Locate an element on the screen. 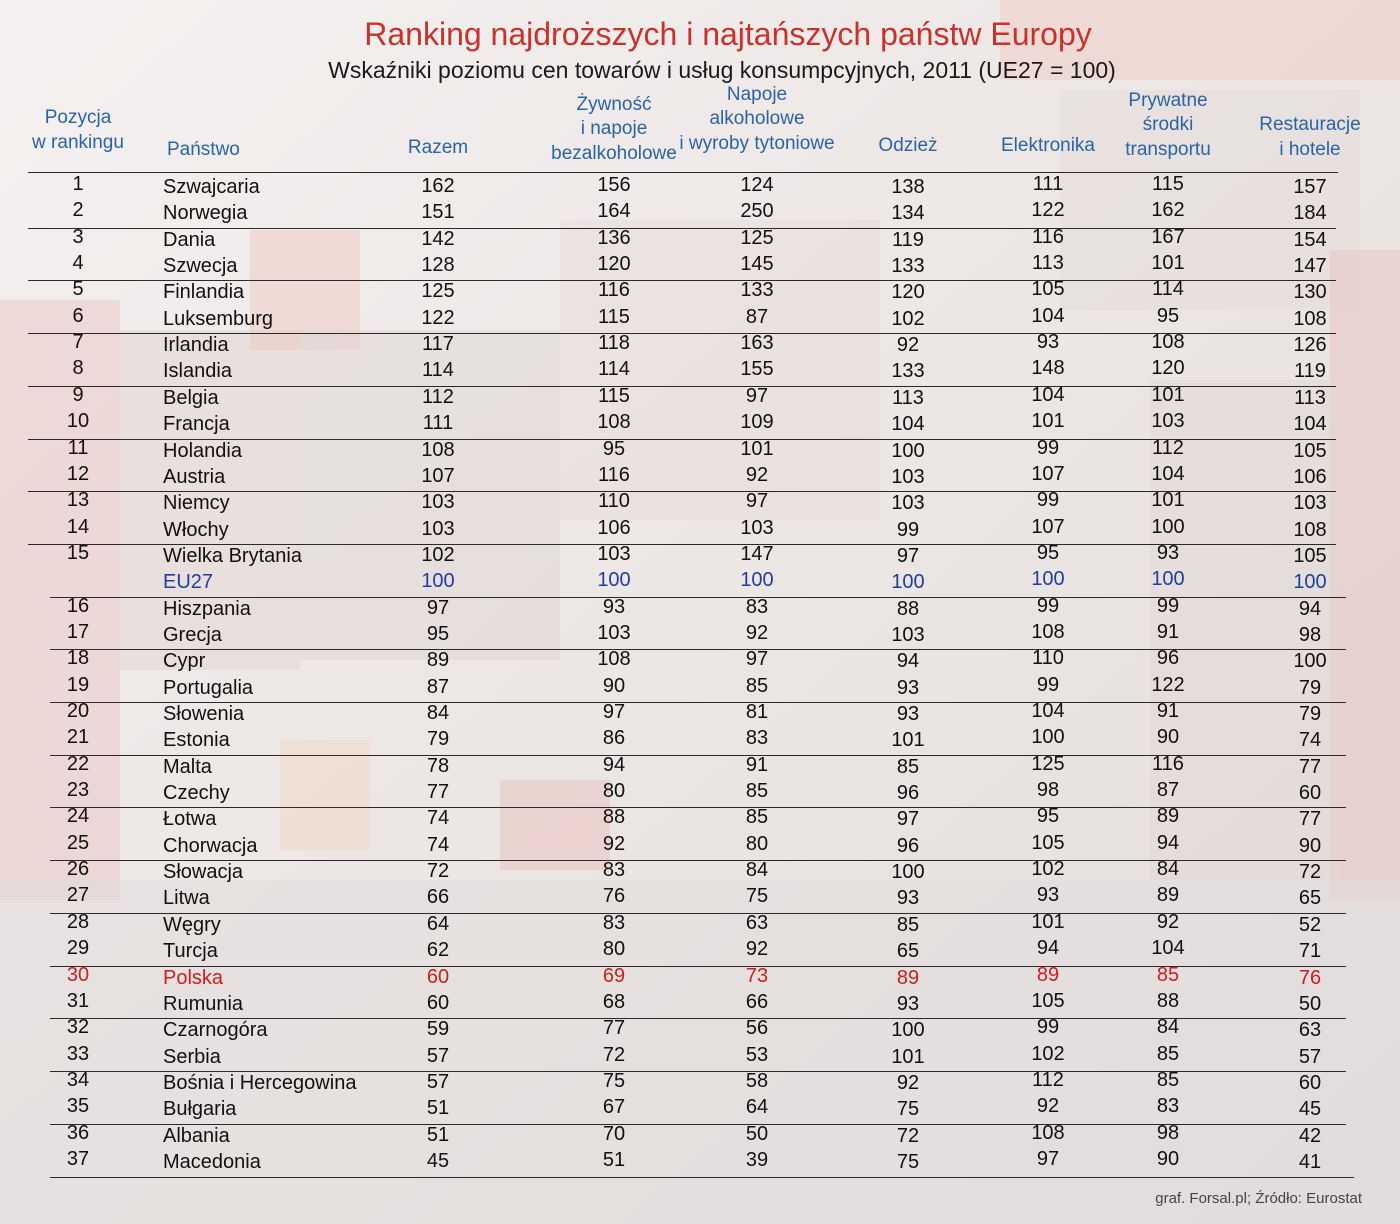 This screenshot has width=1400, height=1224. value-cell-elektronika: 98 is located at coordinates (1048, 790).